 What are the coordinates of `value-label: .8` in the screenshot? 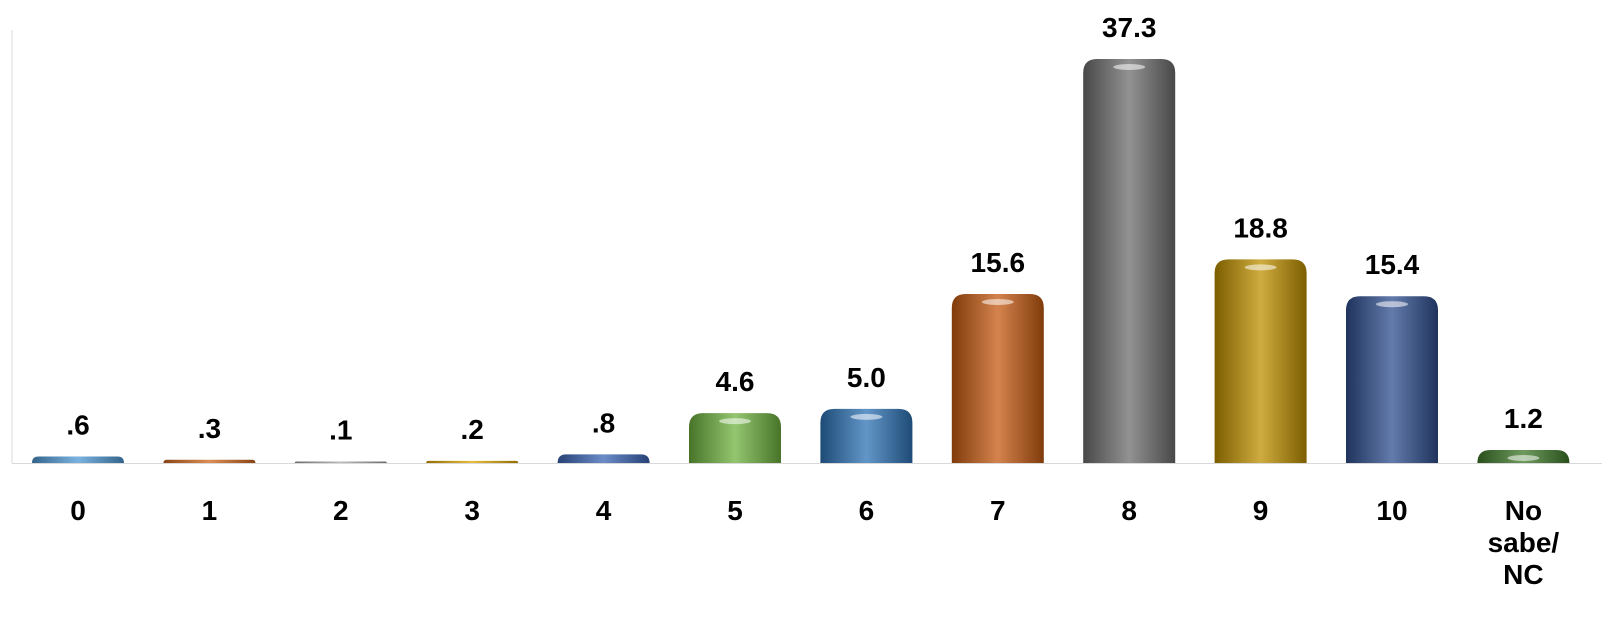 It's located at (603, 422).